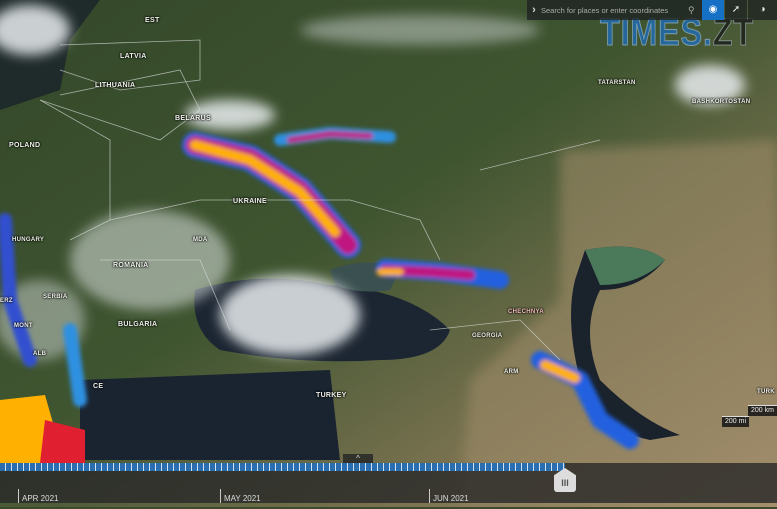  I want to click on timeline-handle: III, so click(565, 480).